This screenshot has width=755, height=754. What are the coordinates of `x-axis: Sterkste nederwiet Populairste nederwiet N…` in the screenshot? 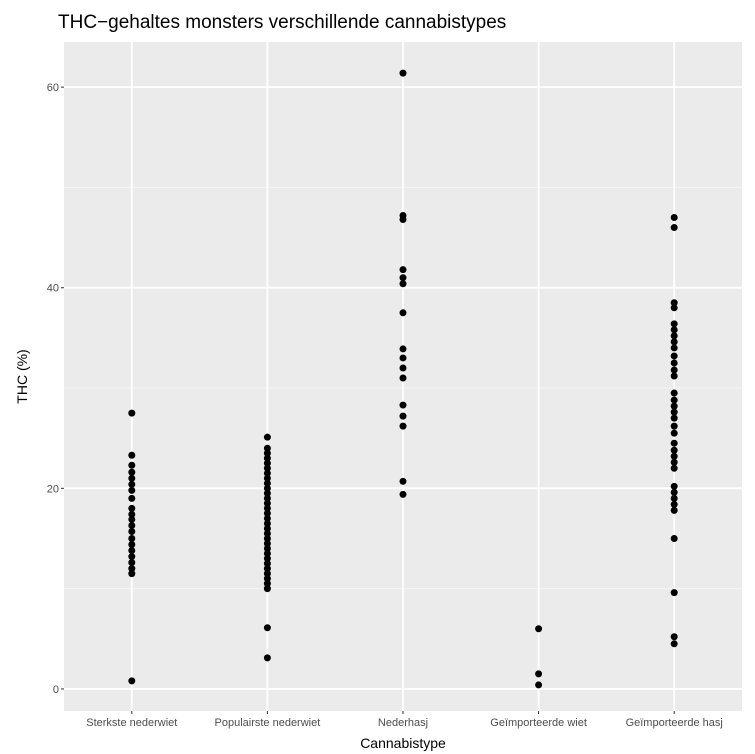 It's located at (404, 720).